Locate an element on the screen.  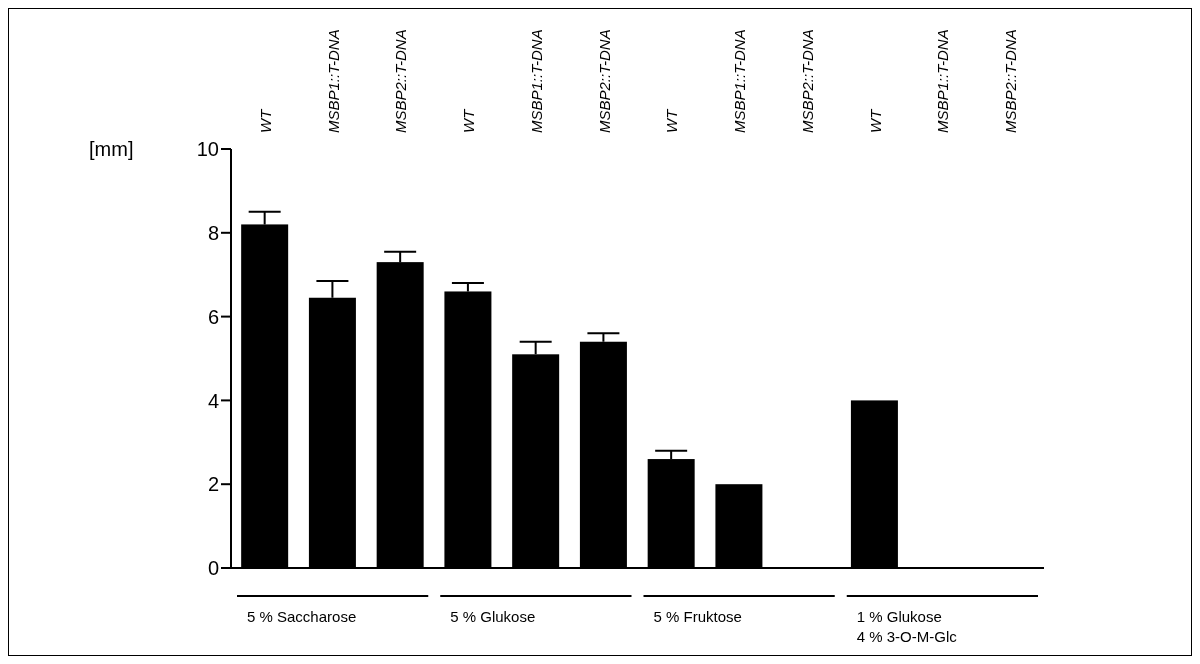
text: 5 % Glukose is located at coordinates (493, 616).